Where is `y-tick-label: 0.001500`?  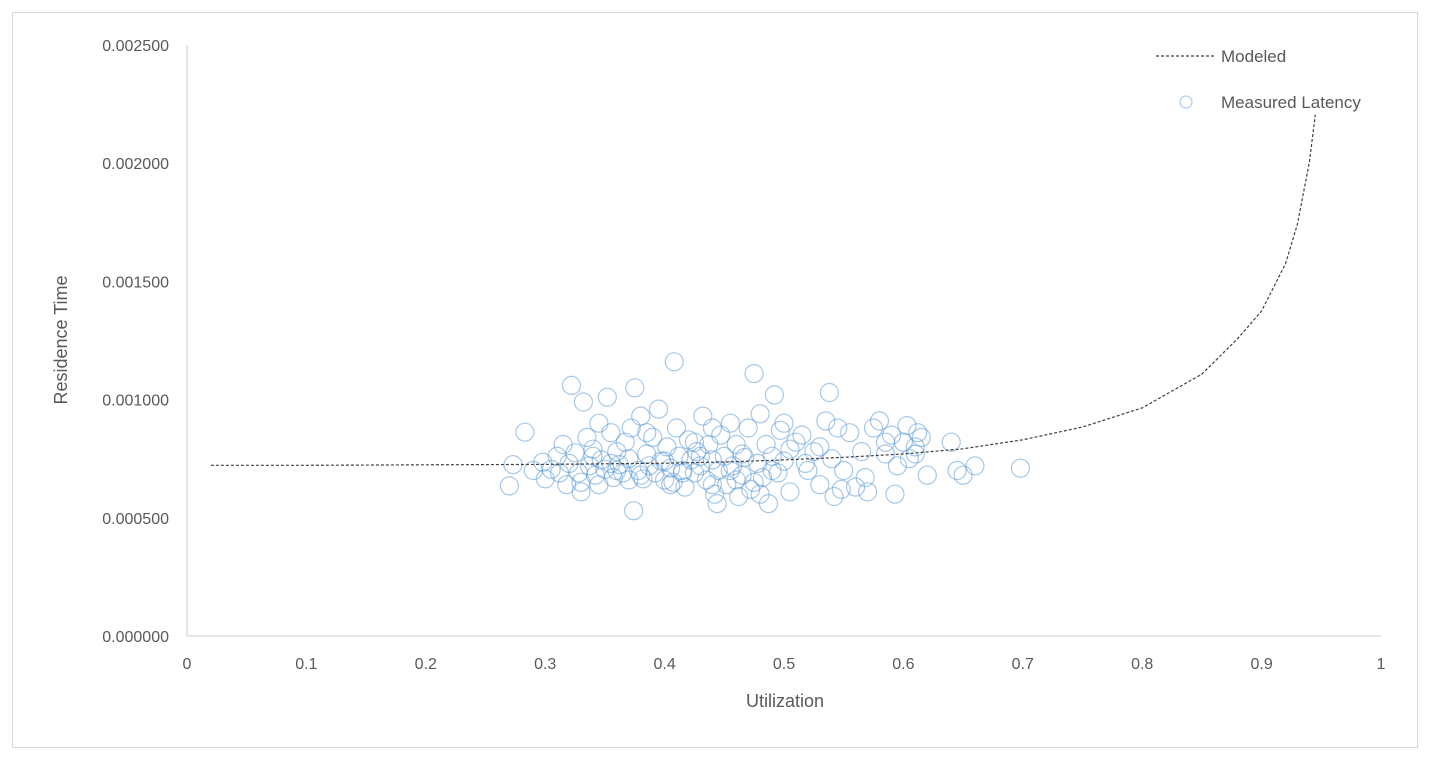 y-tick-label: 0.001500 is located at coordinates (135, 282).